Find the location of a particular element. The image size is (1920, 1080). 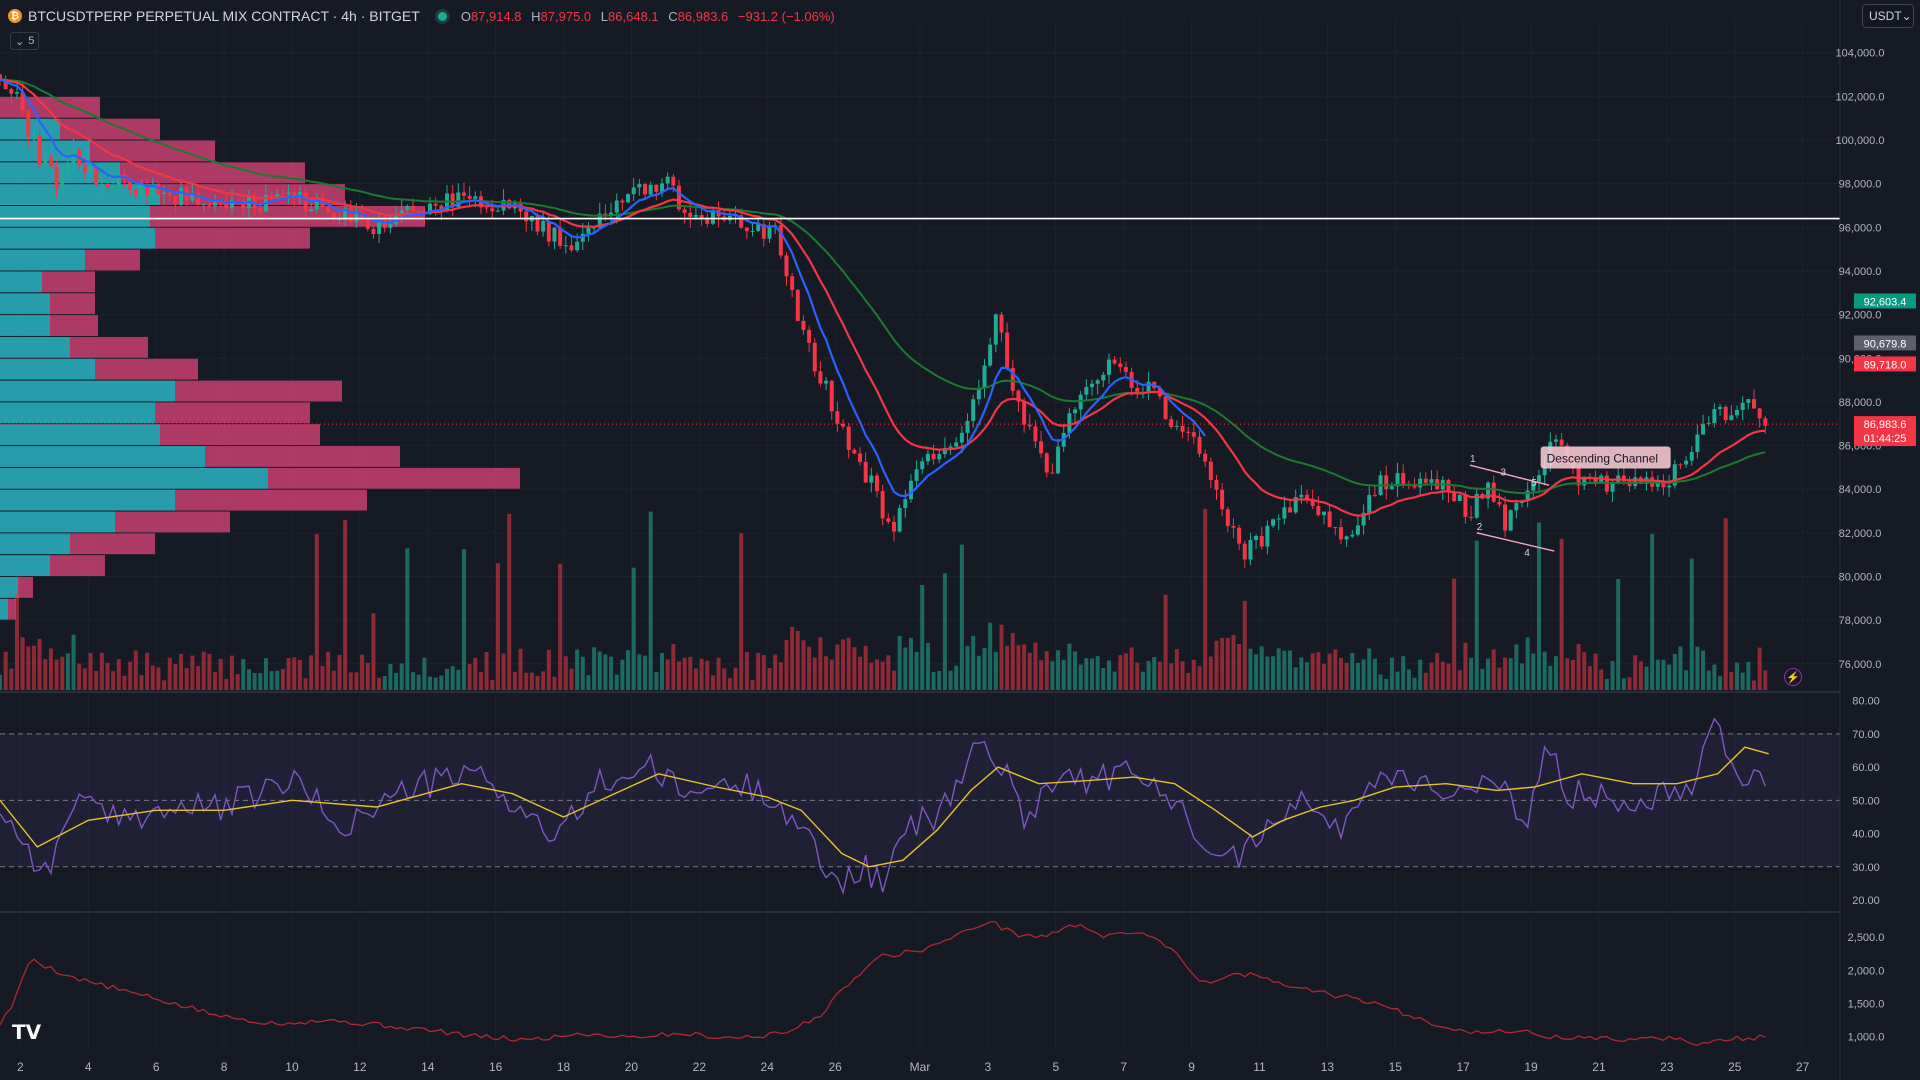

indicators-toggle-button: ⌄ 5 is located at coordinates (25, 41).